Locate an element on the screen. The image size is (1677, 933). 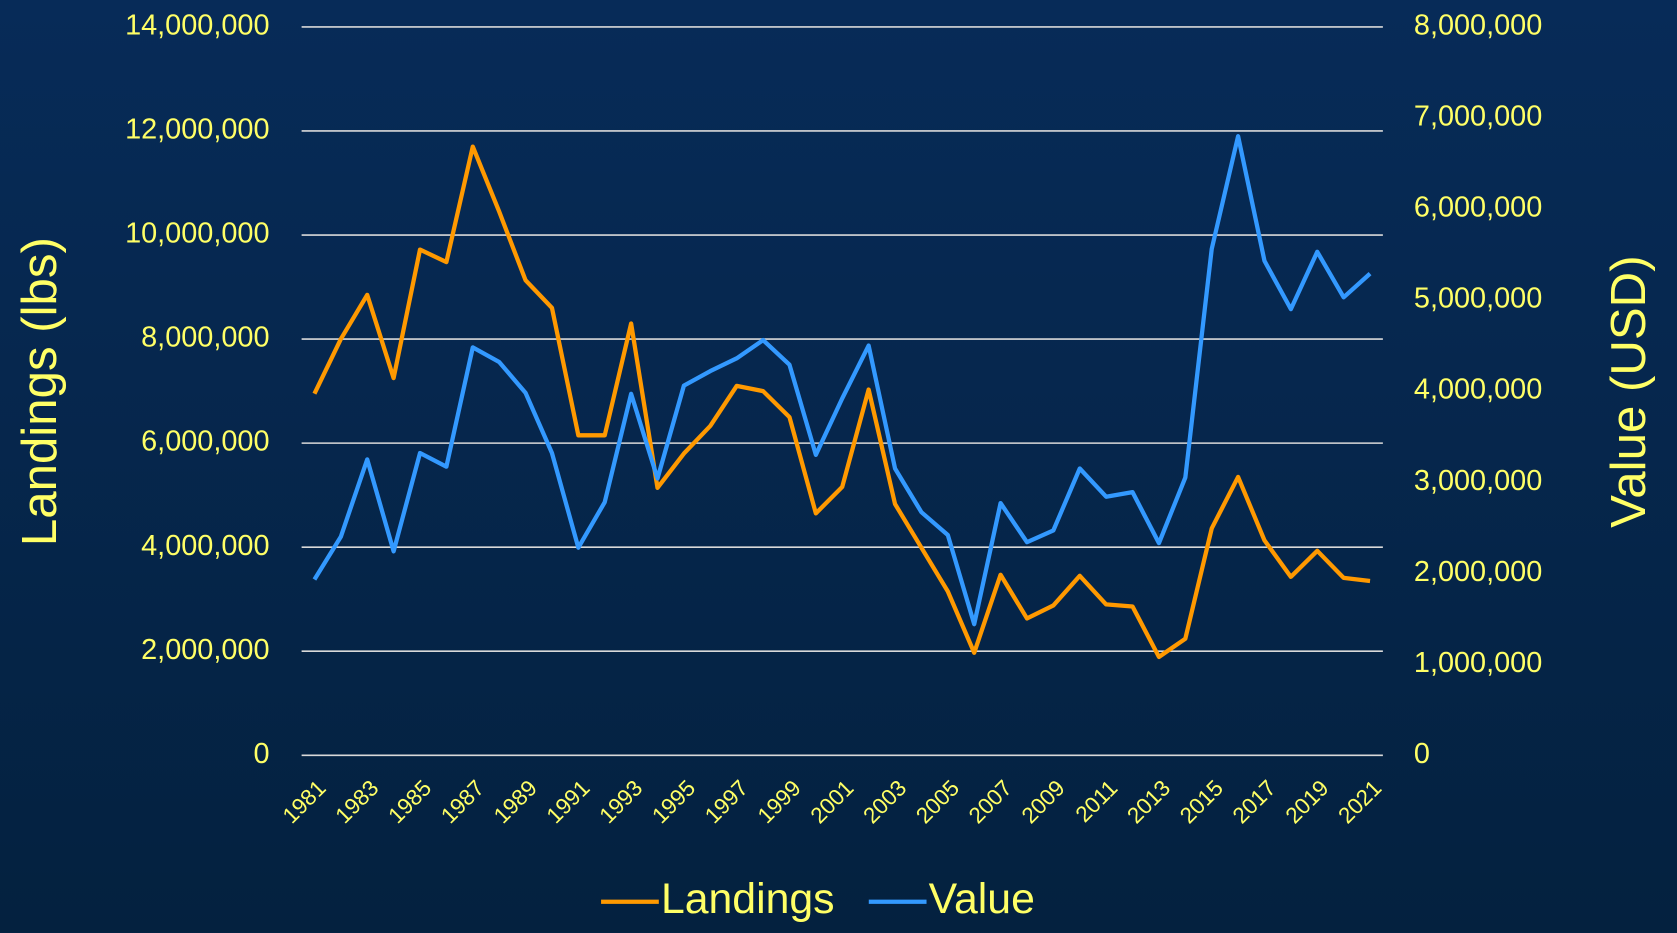
legend-label: Value is located at coordinates (982, 899).